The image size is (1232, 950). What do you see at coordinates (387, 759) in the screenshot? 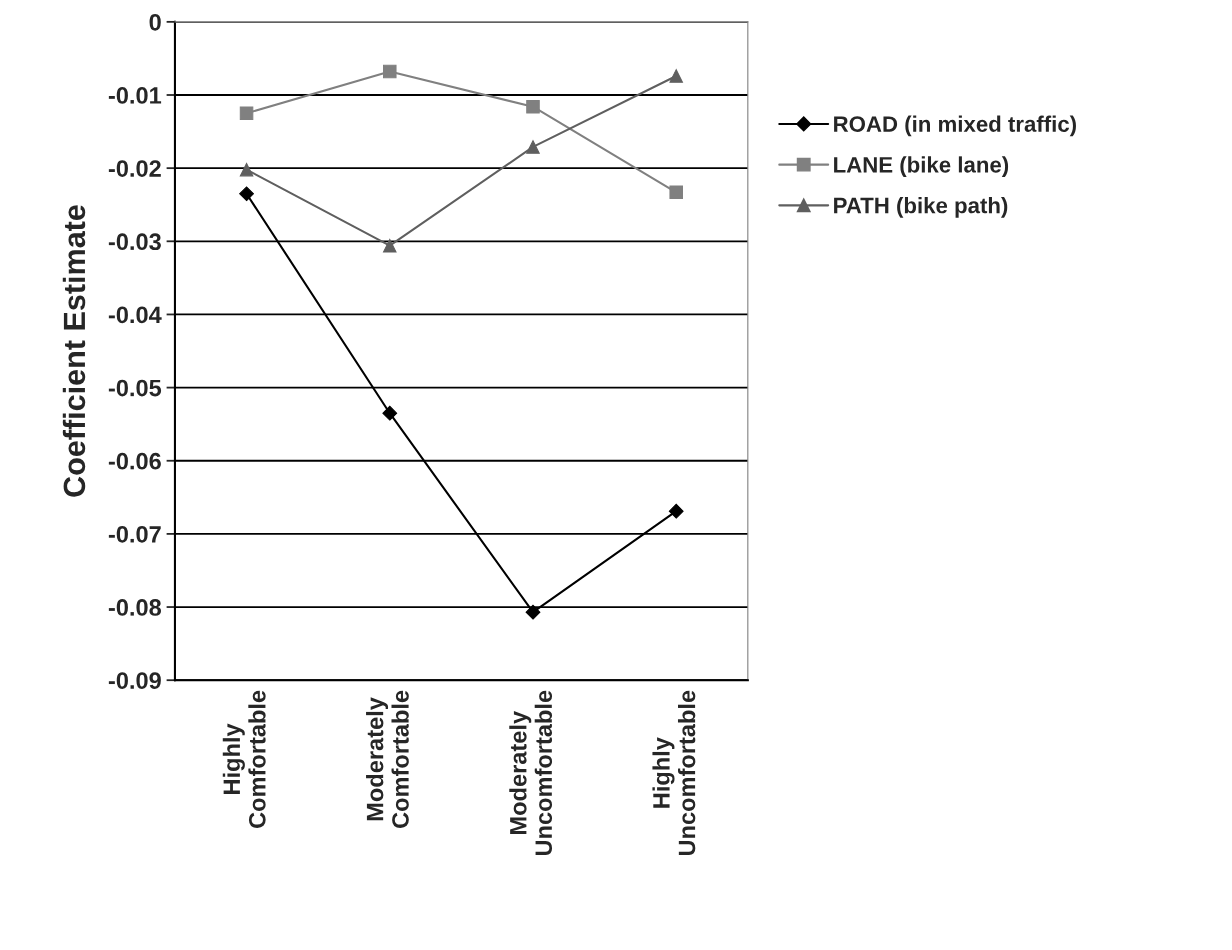
I see `x-tick-label: Moderately Comfortable` at bounding box center [387, 759].